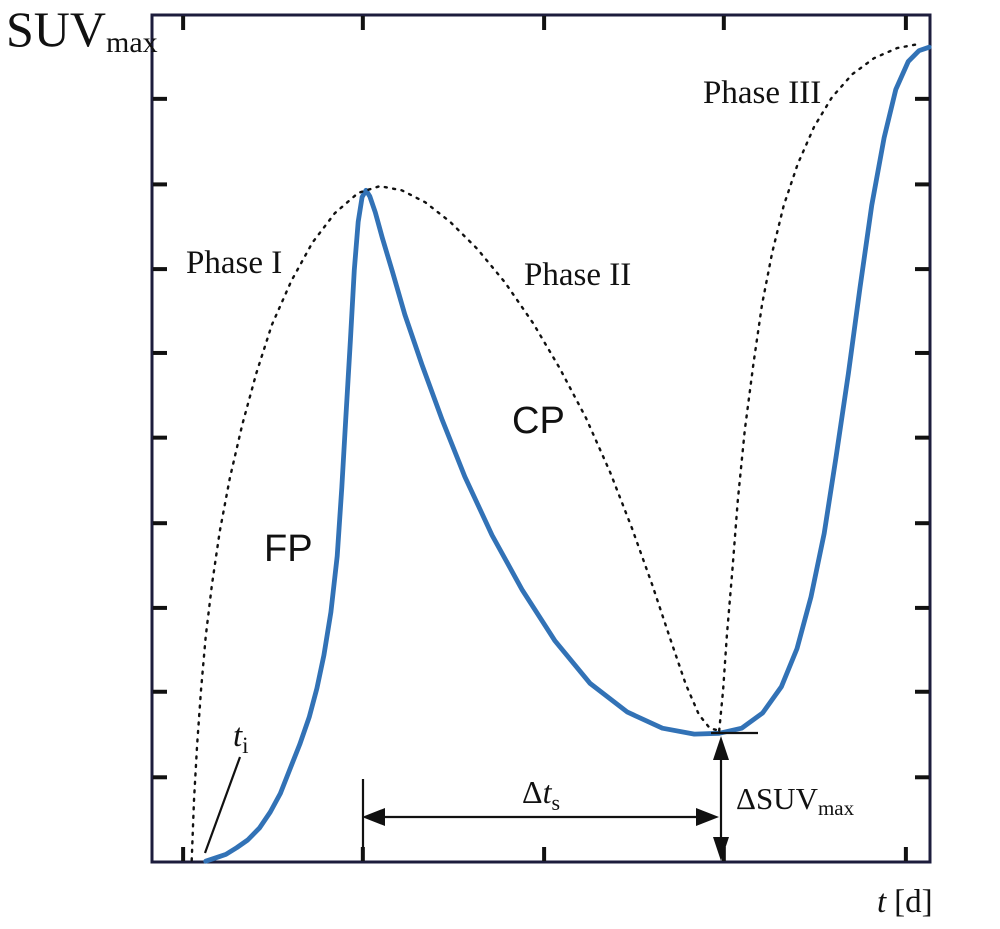 The image size is (1000, 929). What do you see at coordinates (222, 805) in the screenshot?
I see `ti-pointer-line` at bounding box center [222, 805].